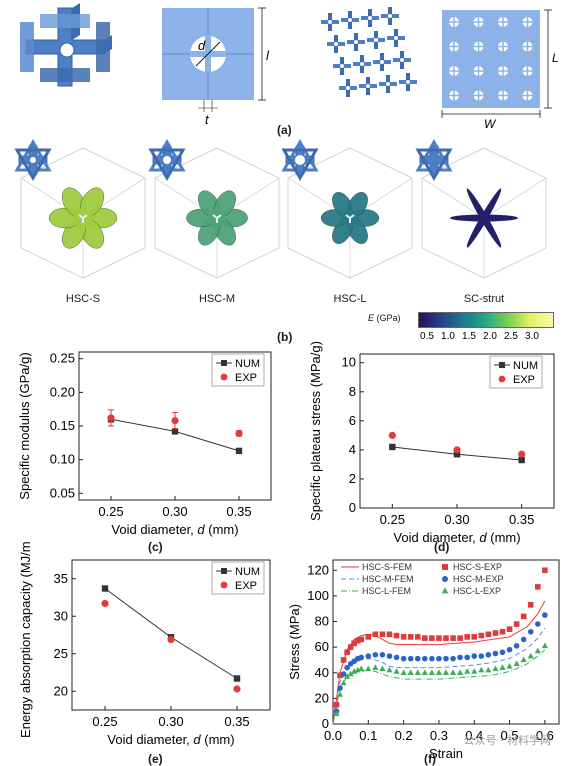  What do you see at coordinates (238, 370) in the screenshot?
I see `legend: NUM EXP` at bounding box center [238, 370].